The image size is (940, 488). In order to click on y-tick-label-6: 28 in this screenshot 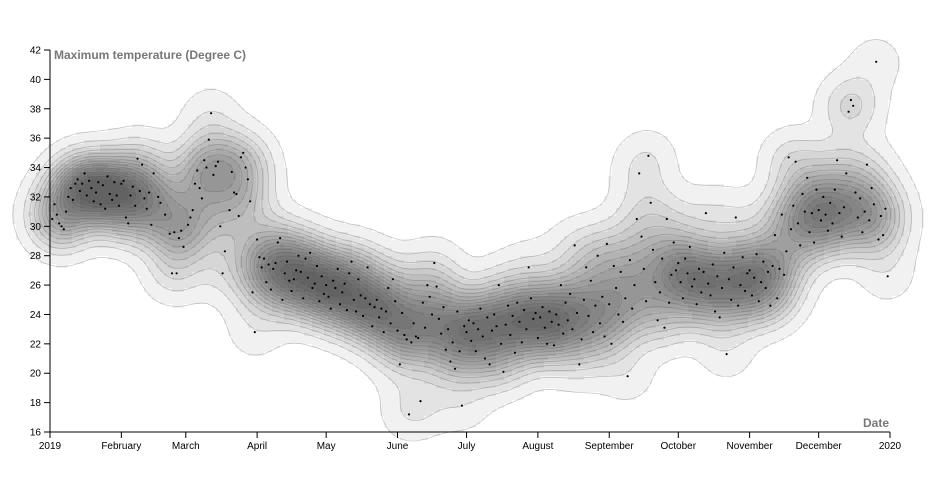, I will do `click(36, 256)`.